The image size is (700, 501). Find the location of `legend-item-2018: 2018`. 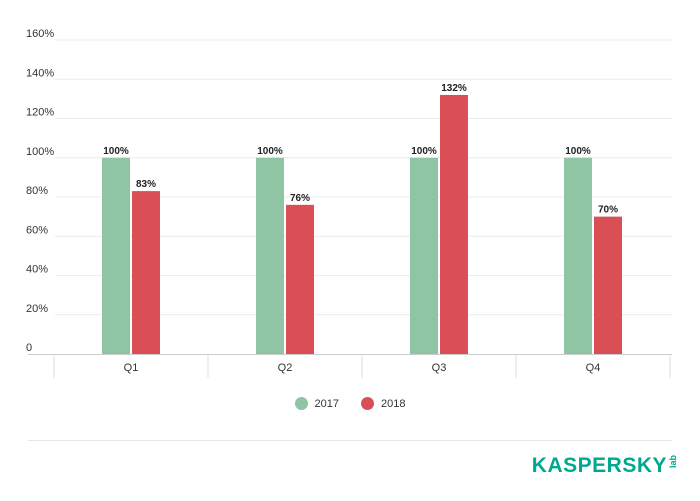

legend-item-2018: 2018 is located at coordinates (383, 403).